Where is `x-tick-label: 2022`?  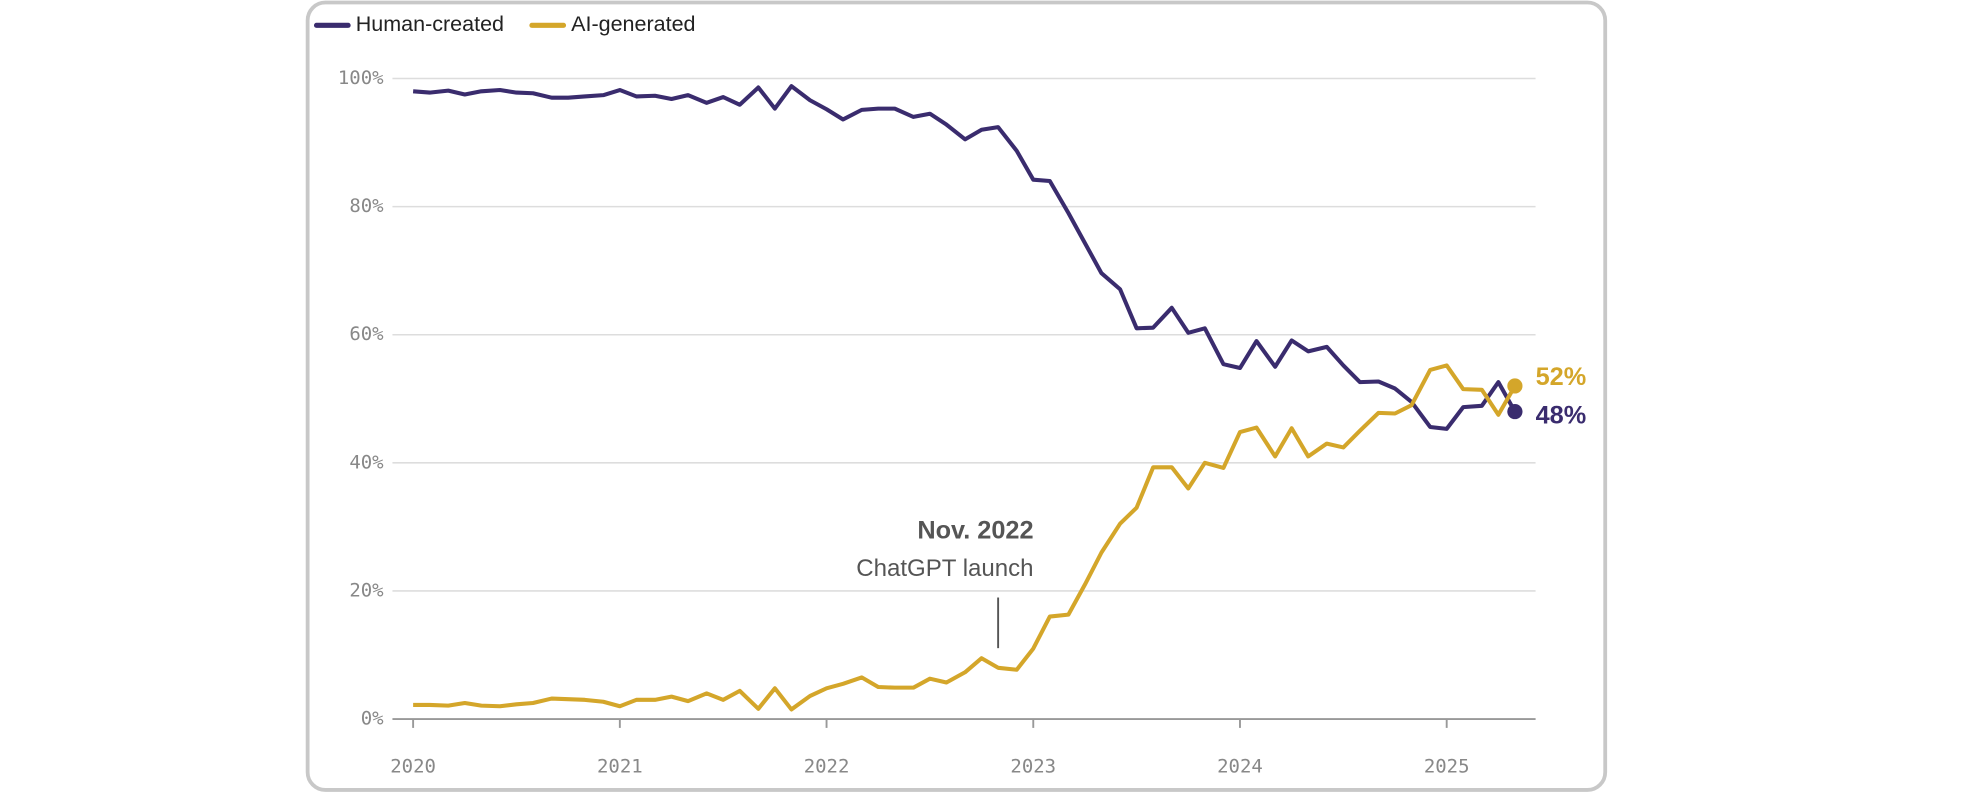 x-tick-label: 2022 is located at coordinates (827, 767).